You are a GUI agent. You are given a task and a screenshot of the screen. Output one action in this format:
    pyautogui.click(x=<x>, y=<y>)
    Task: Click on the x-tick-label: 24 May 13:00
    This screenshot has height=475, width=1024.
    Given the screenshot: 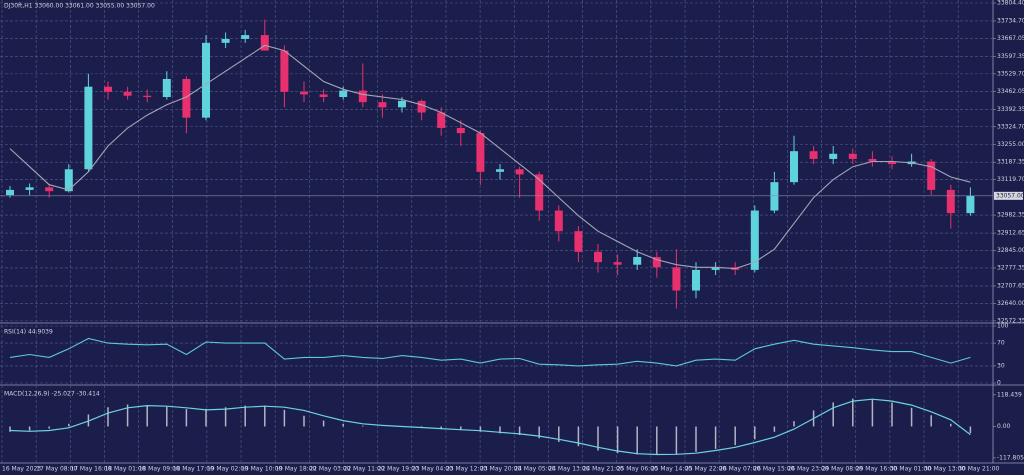 What is the action you would take?
    pyautogui.click(x=568, y=469)
    